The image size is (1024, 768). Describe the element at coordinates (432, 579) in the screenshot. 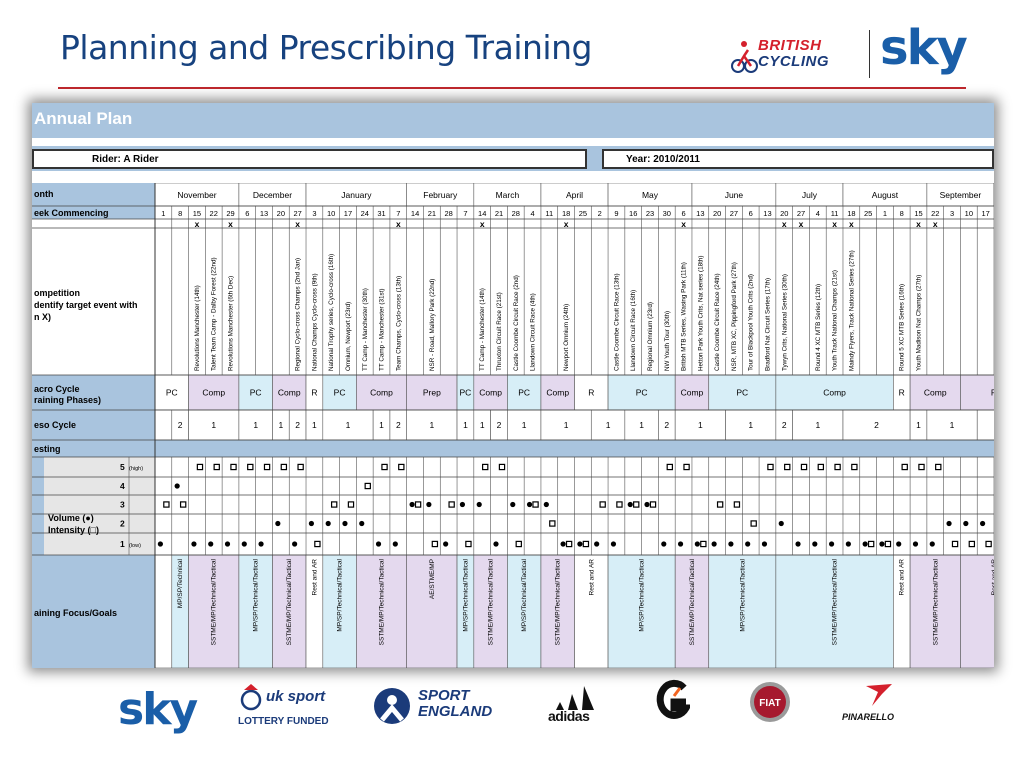

I see `focus-goal-label-8: AE/STME/MP` at that location.